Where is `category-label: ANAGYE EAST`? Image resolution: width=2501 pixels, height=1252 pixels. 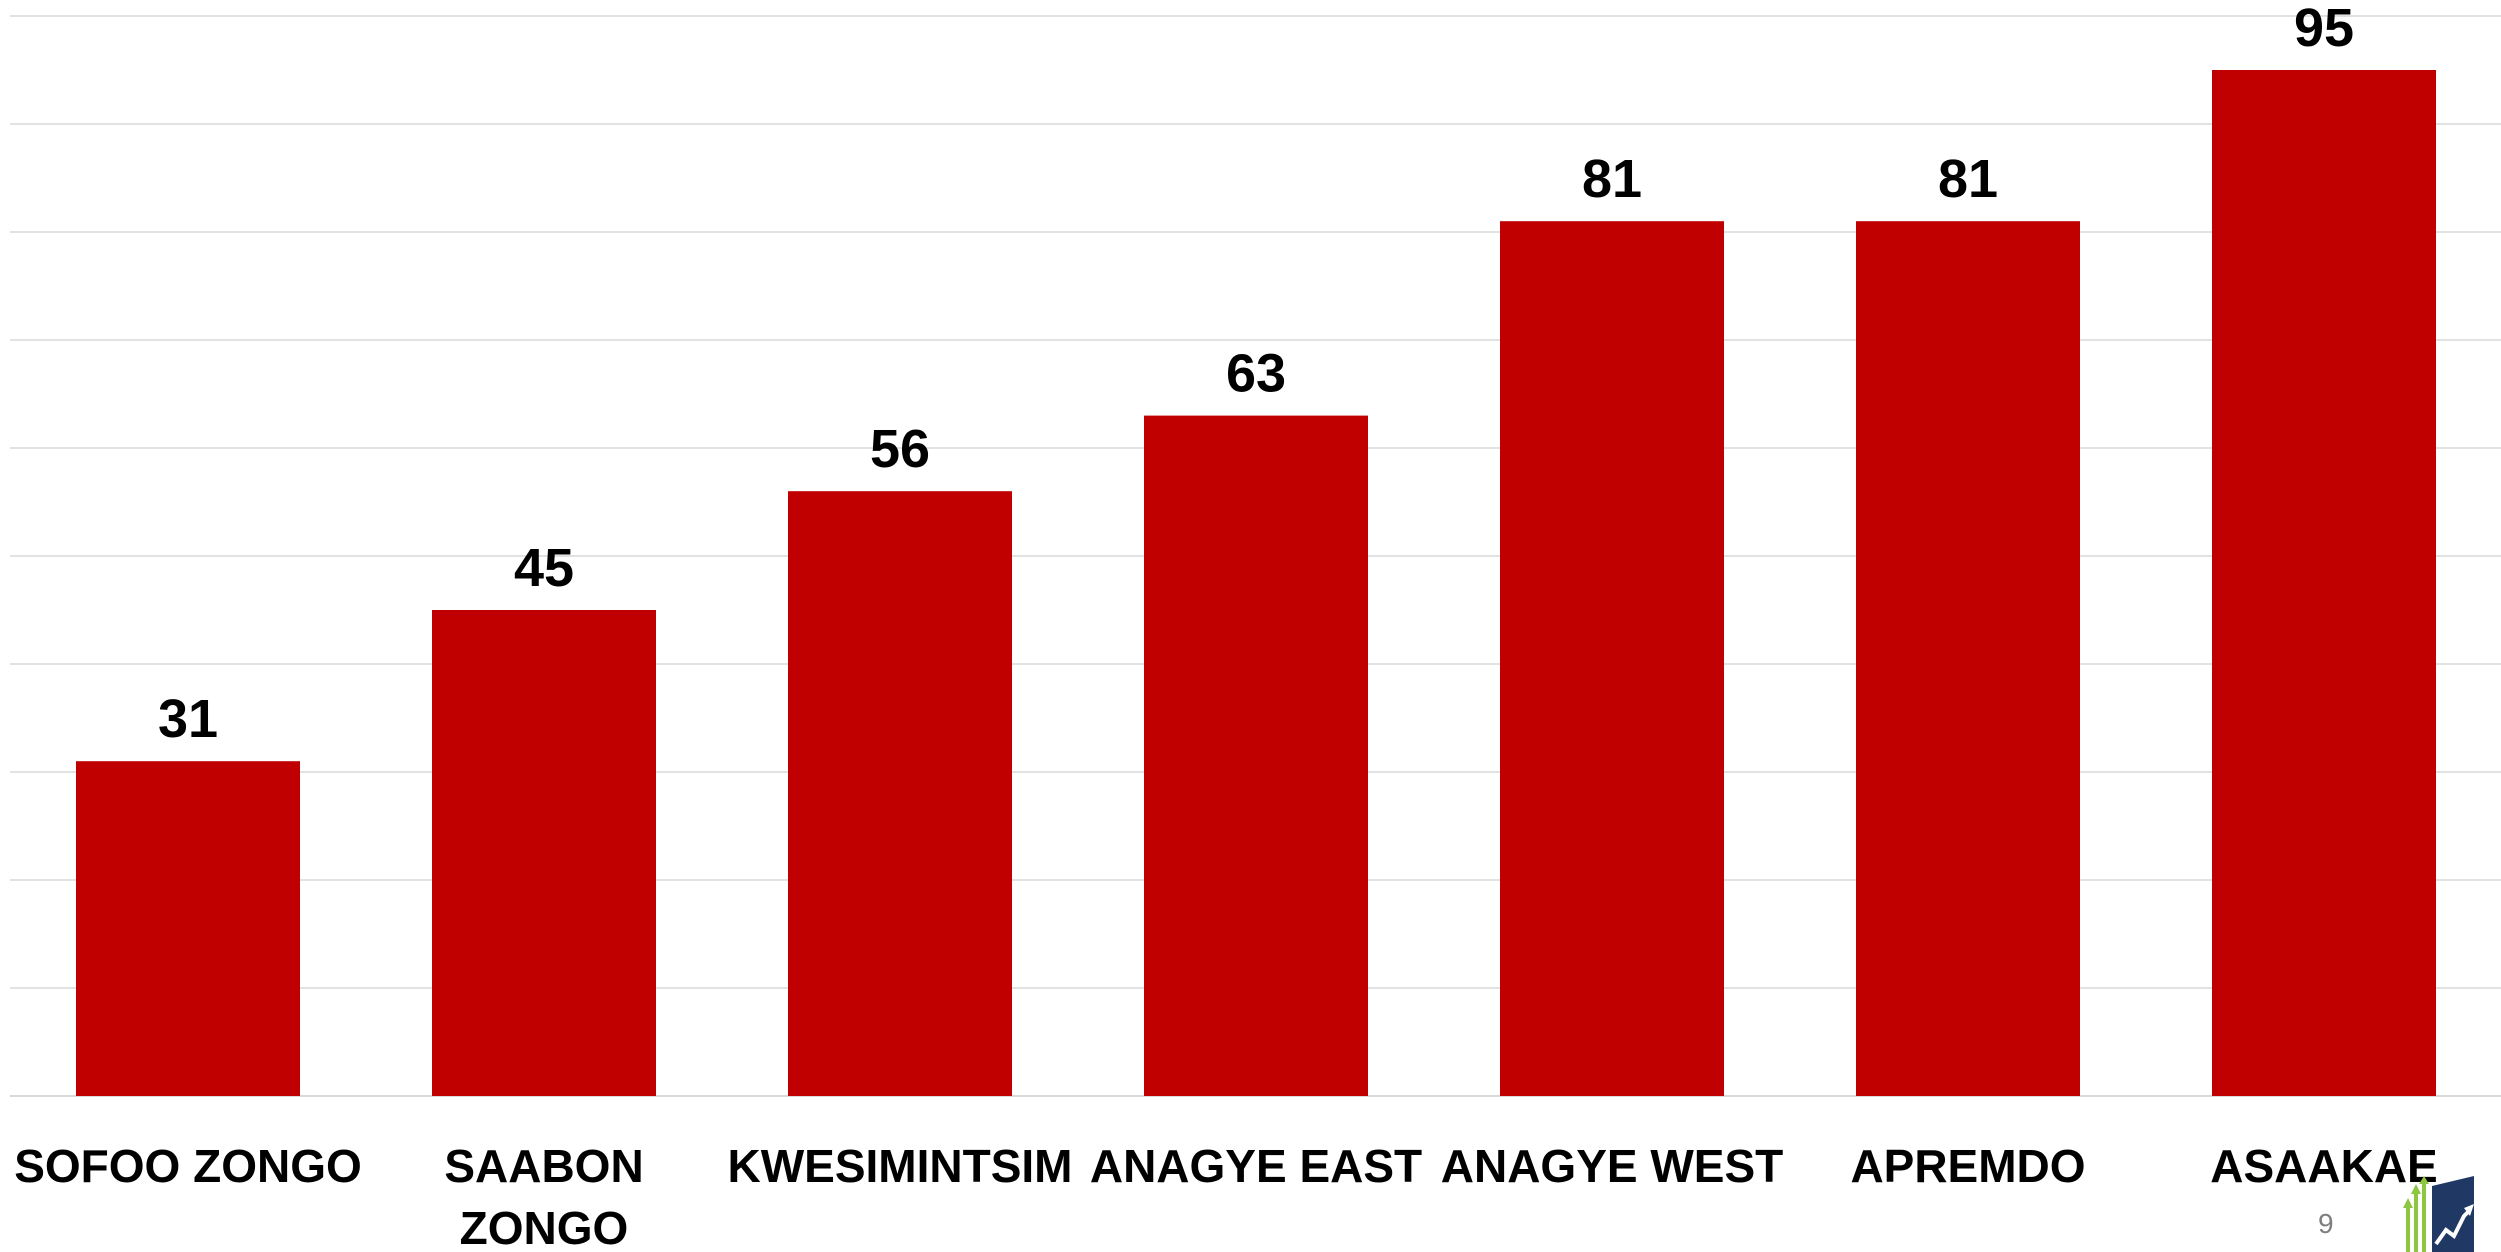
category-label: ANAGYE EAST is located at coordinates (1256, 1166).